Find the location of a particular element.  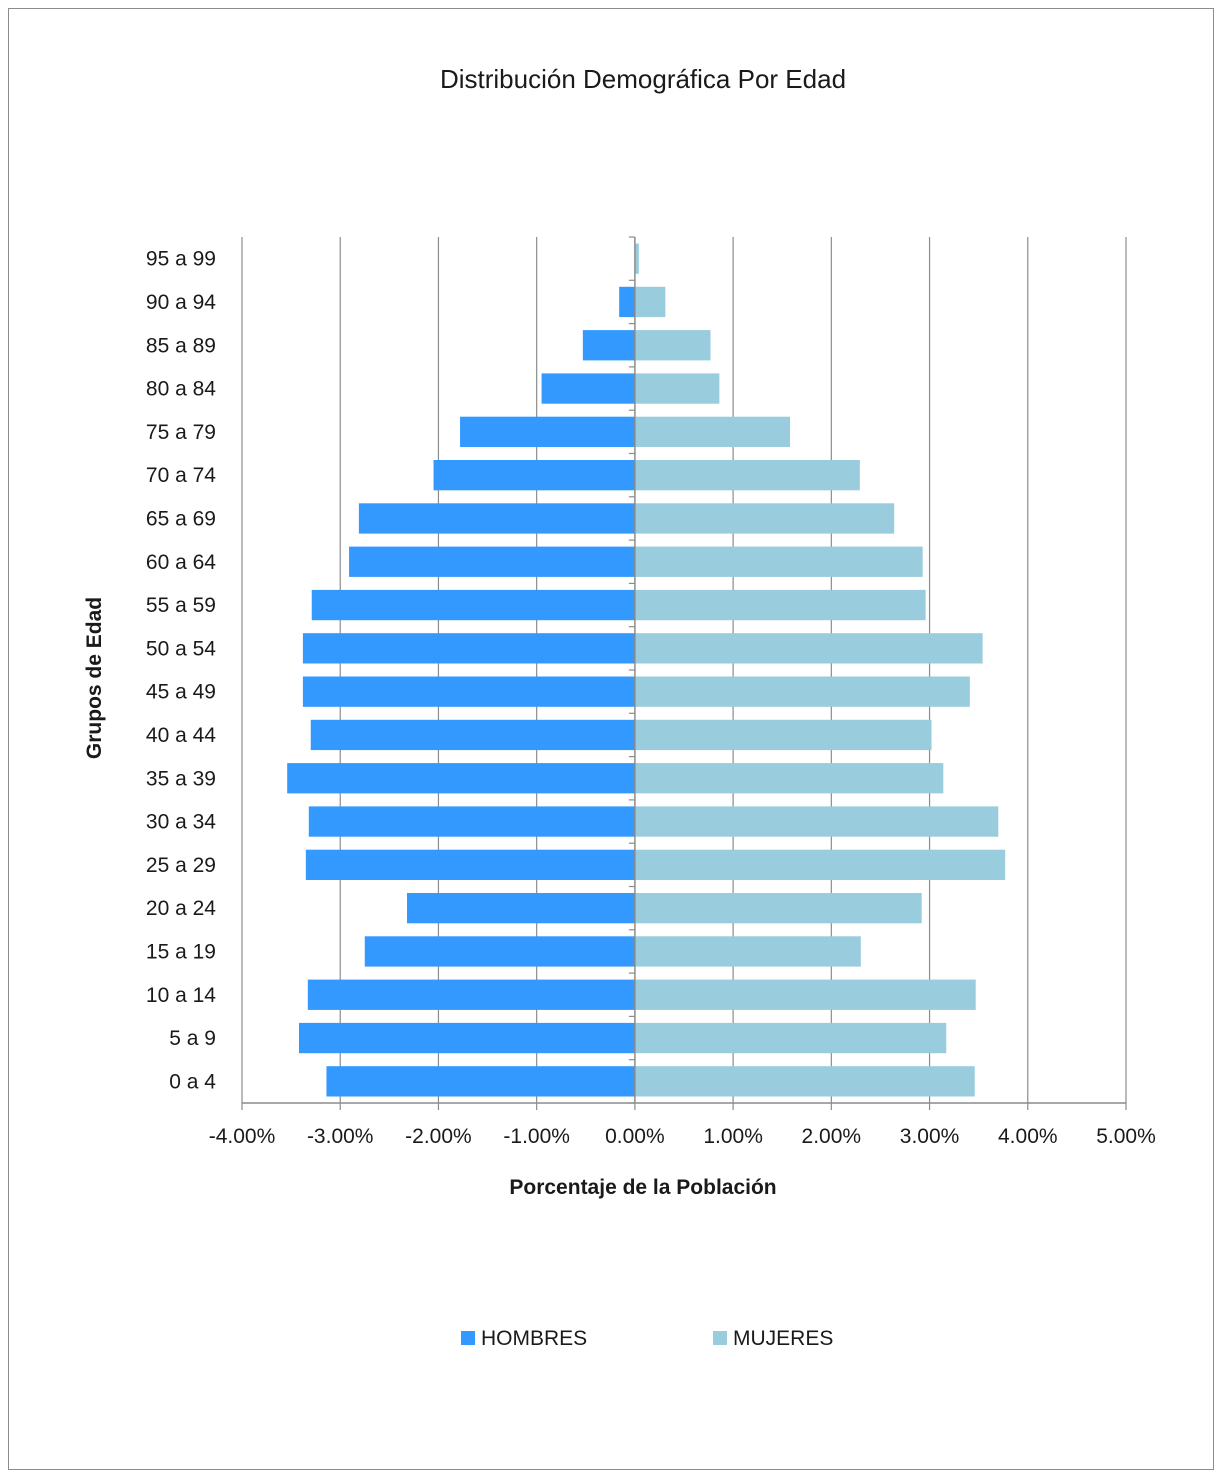

y-tick-label-9: 45 a 49 is located at coordinates (181, 692).